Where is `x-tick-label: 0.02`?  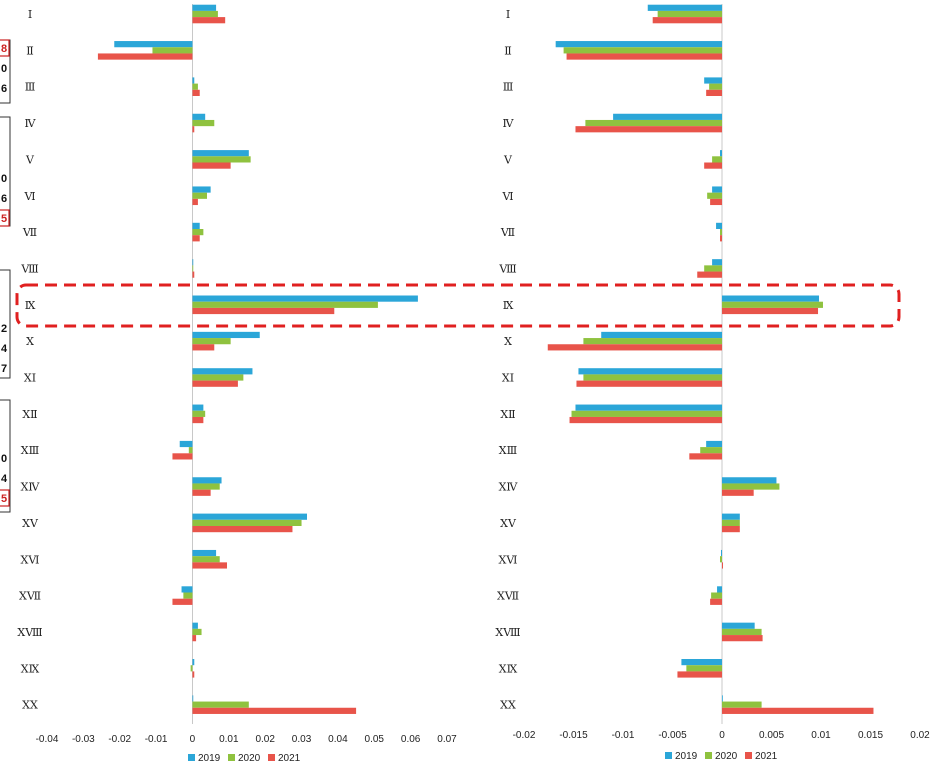
x-tick-label: 0.02 is located at coordinates (920, 735).